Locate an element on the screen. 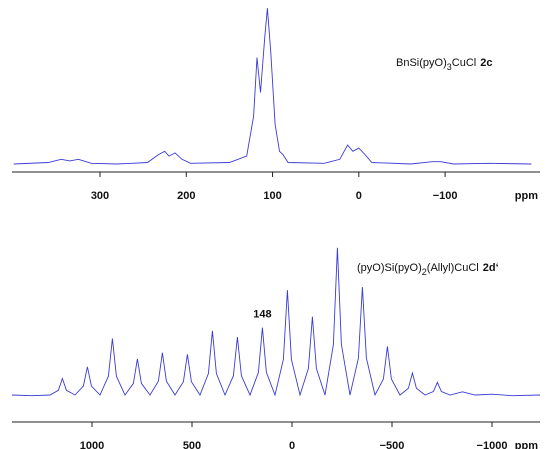  spectrum-label: (pyO)Si(pyO)2(Allyl)CuCl 2d‘ is located at coordinates (428, 269).